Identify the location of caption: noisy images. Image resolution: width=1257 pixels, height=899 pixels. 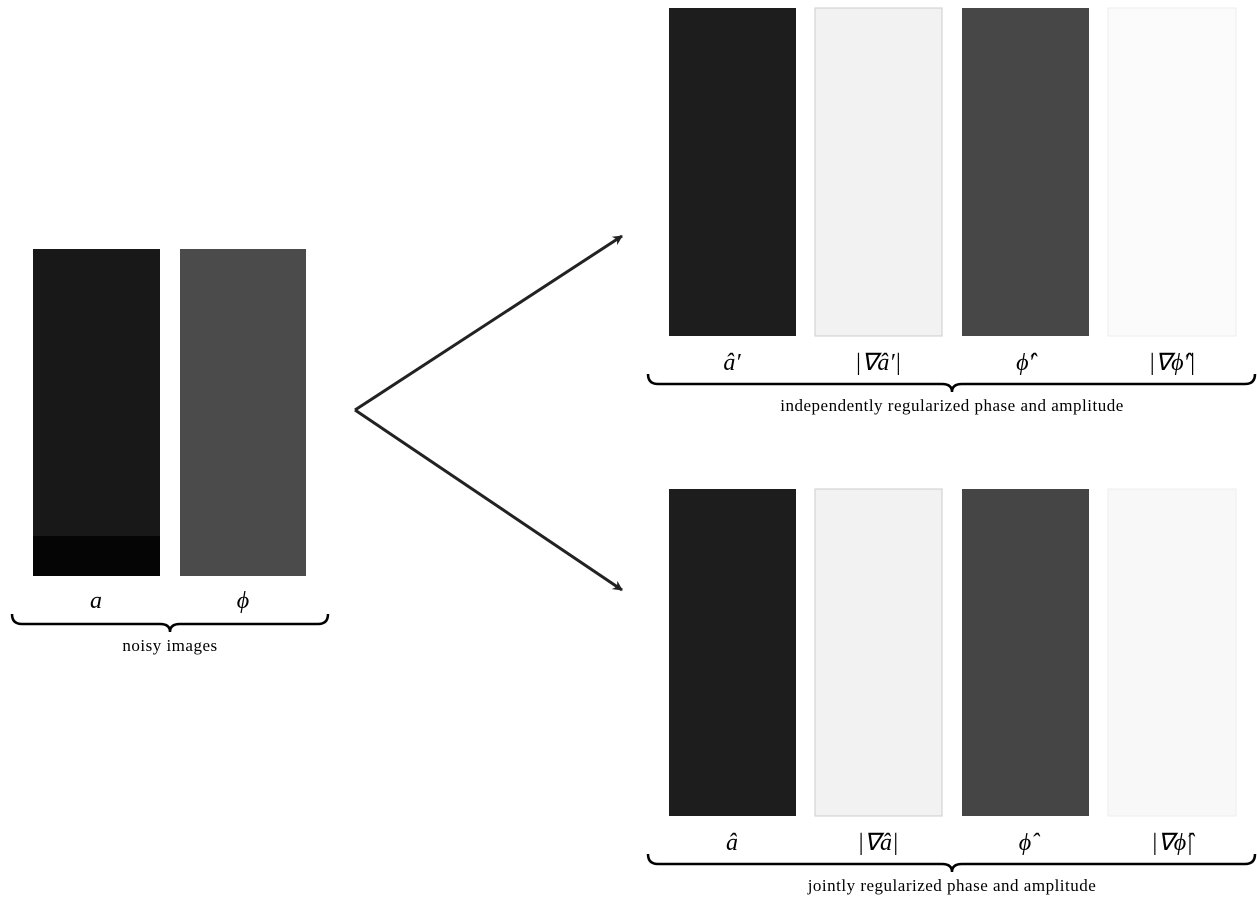
(169, 645).